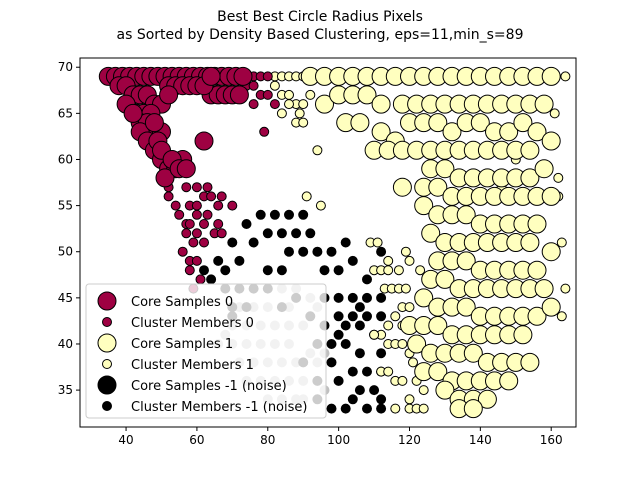 The width and height of the screenshot is (640, 480). Describe the element at coordinates (182, 302) in the screenshot. I see `legend-label-0: Core Samples 0` at that location.